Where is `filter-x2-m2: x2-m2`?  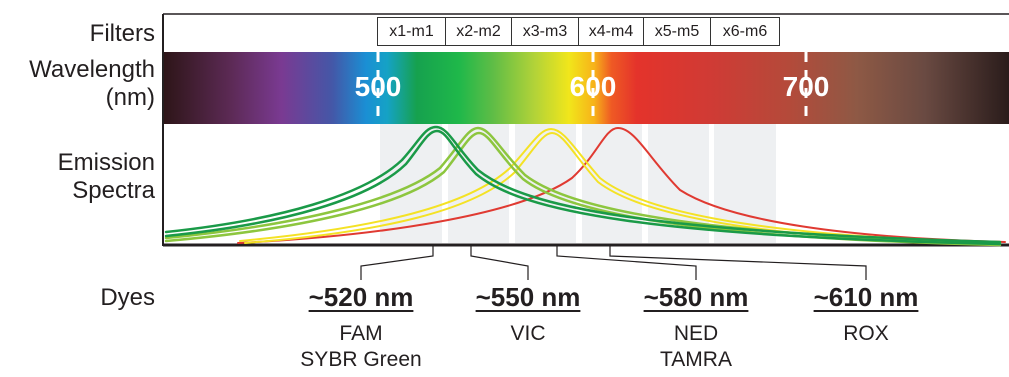 filter-x2-m2: x2-m2 is located at coordinates (478, 31).